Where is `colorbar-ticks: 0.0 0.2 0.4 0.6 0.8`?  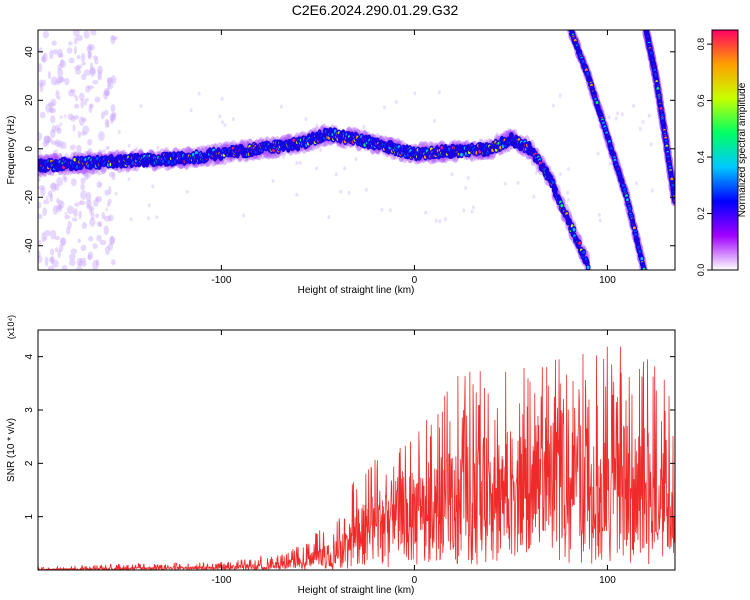
colorbar-ticks: 0.0 0.2 0.4 0.6 0.8 is located at coordinates (704, 157).